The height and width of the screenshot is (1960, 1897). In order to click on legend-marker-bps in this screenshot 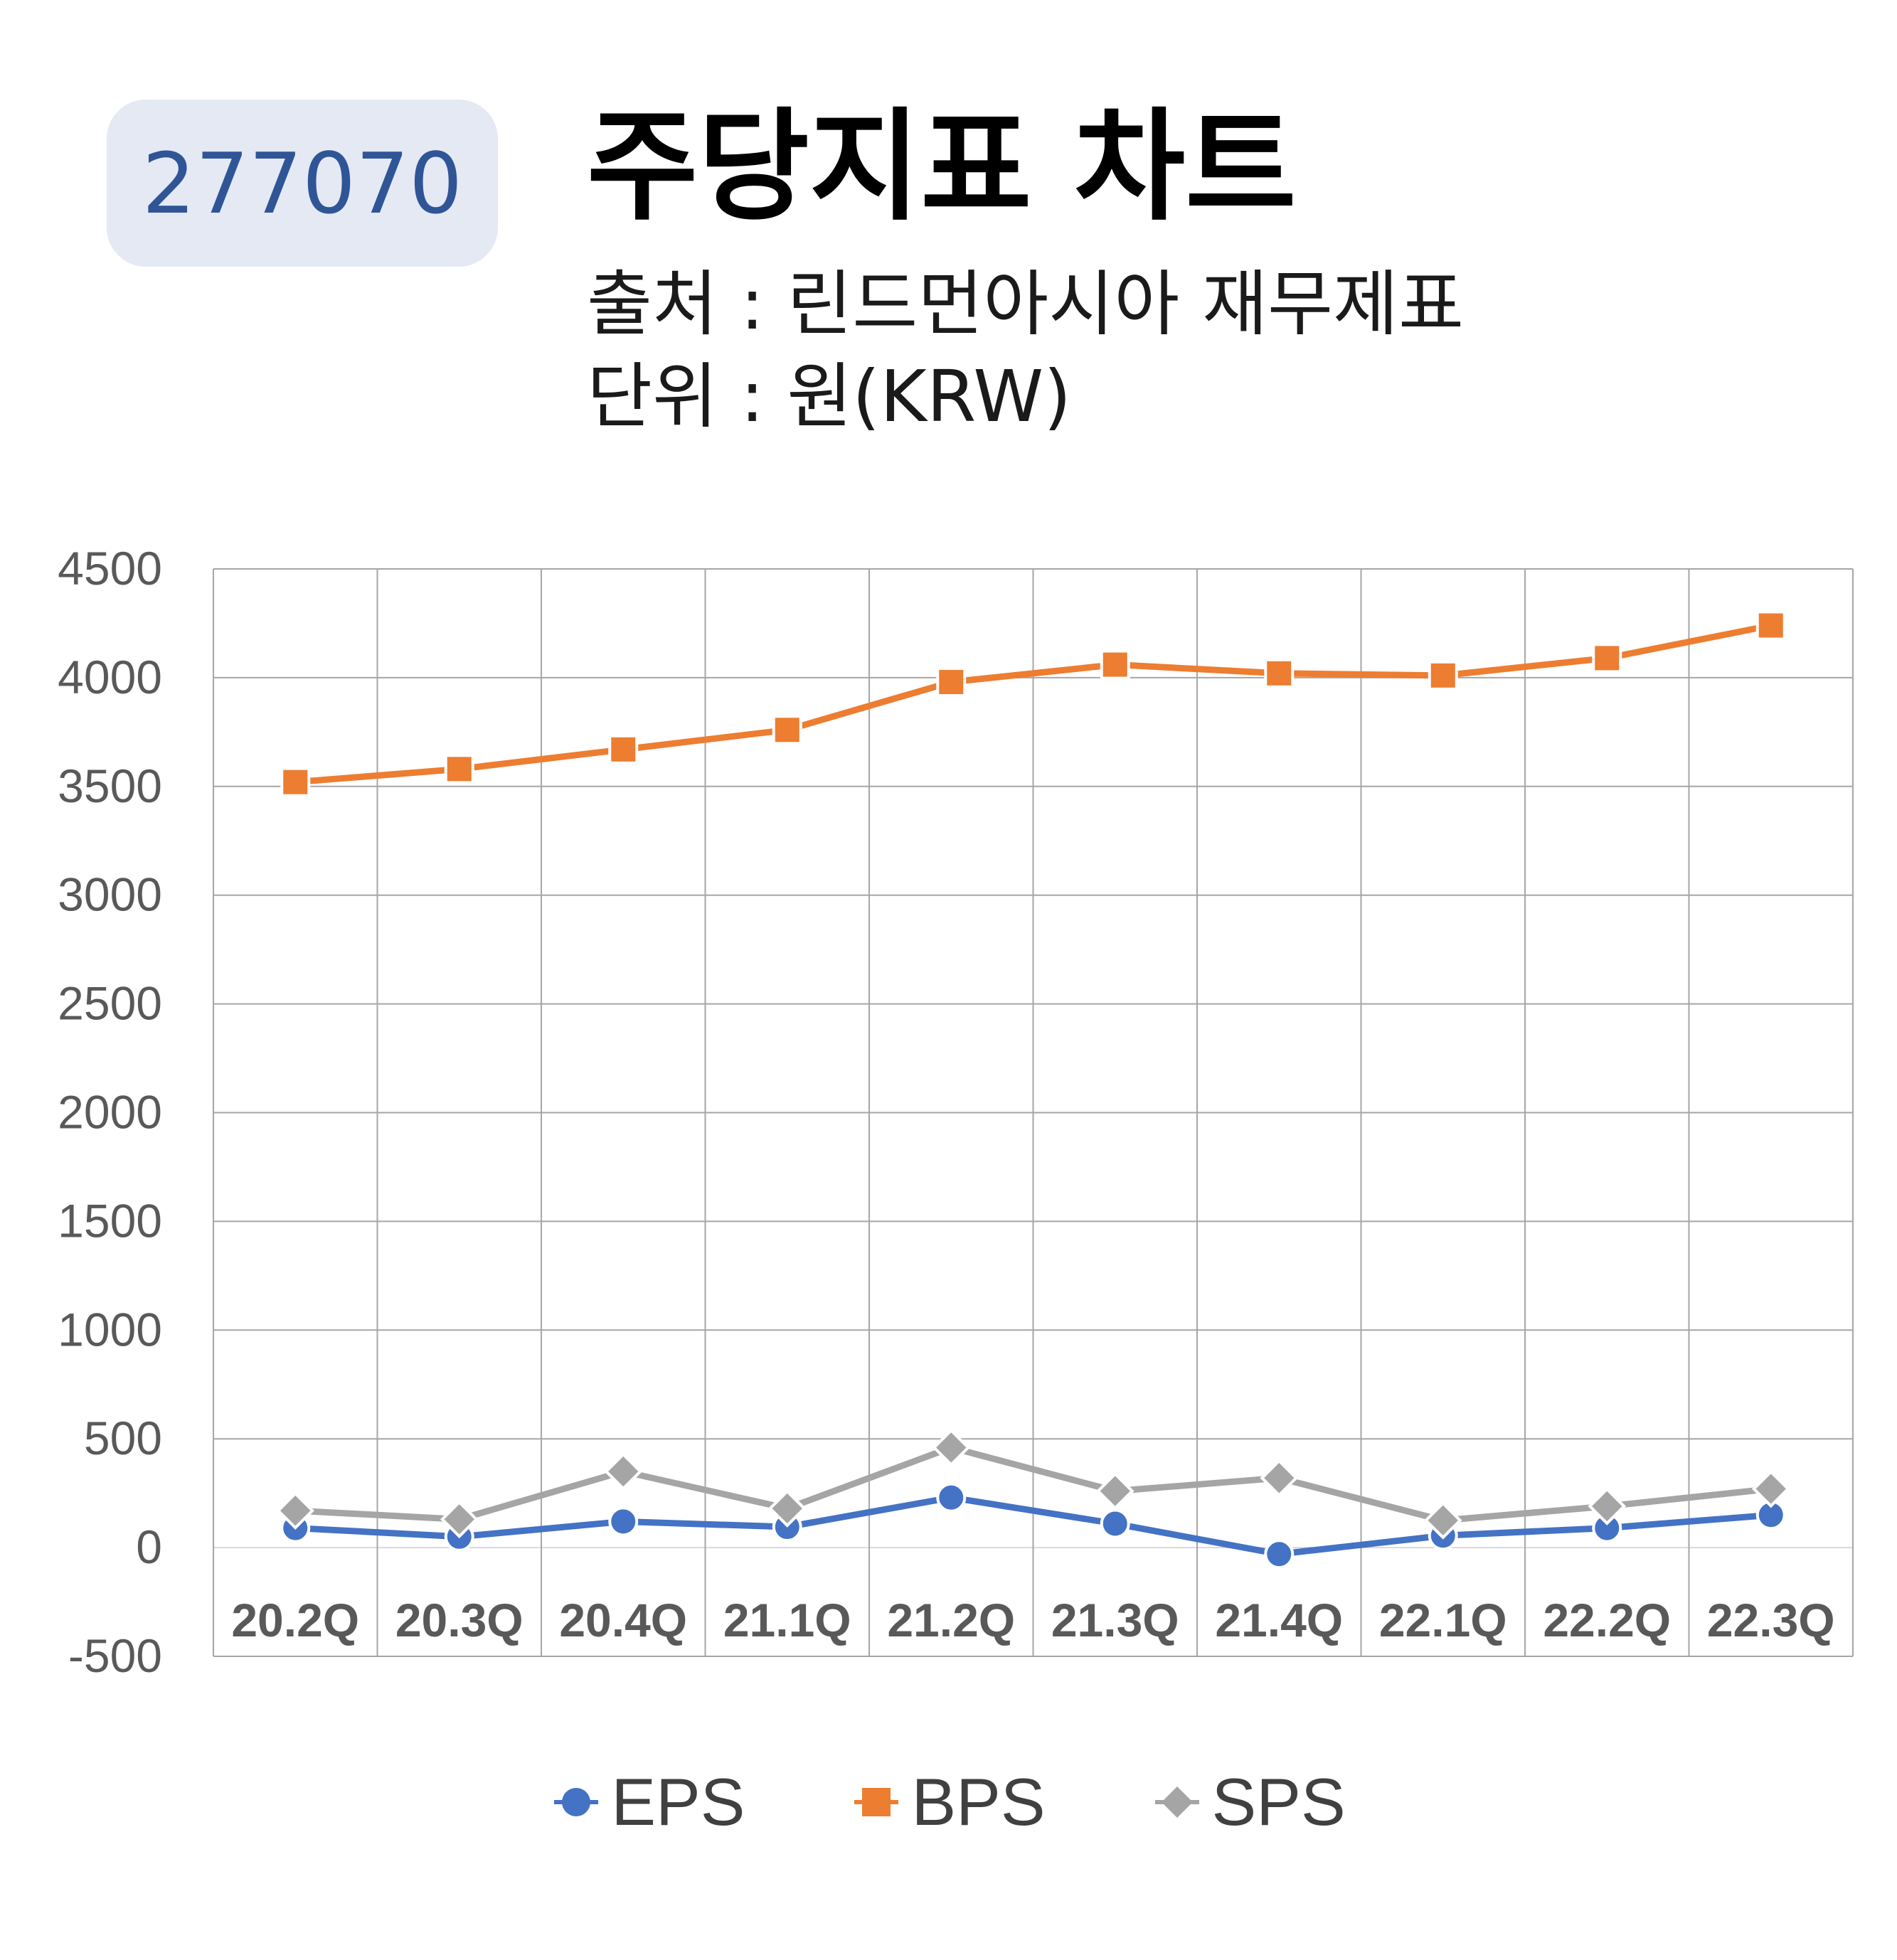, I will do `click(877, 1802)`.